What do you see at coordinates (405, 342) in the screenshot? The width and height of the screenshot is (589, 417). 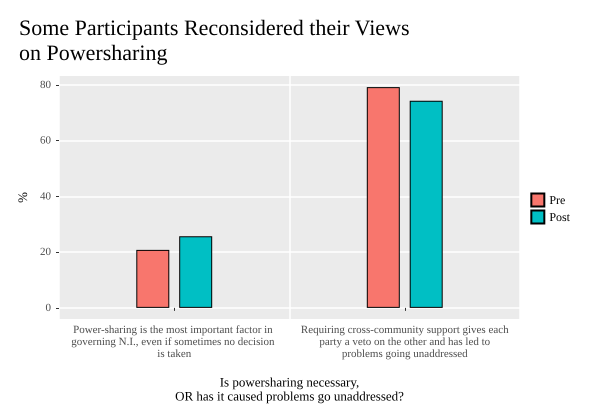 I see `x-tick-label: Requiring cross-community support gives each party a veto on the other and has led to problems going unaddressed` at bounding box center [405, 342].